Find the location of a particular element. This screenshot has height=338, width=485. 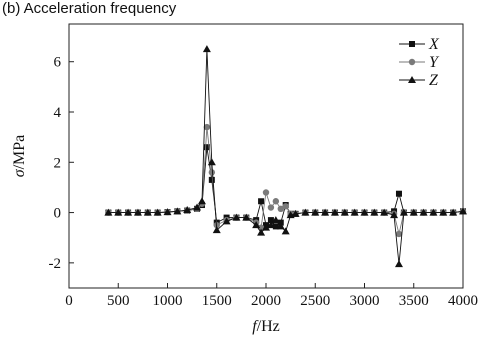

chart-title: (b) Acceleration frequency is located at coordinates (89, 8).